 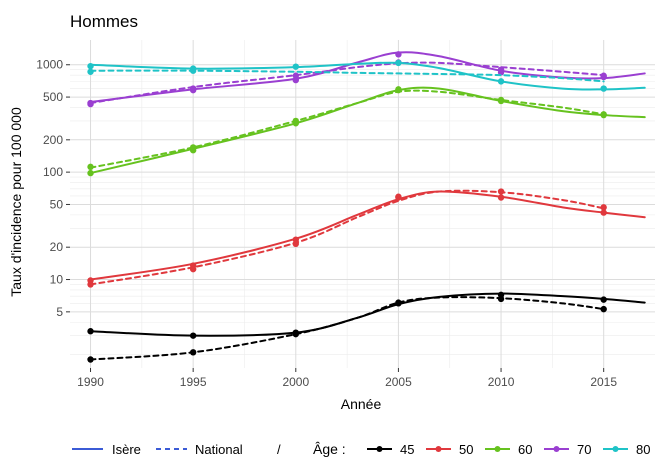 What do you see at coordinates (497, 449) in the screenshot?
I see `legend-age-60-point` at bounding box center [497, 449].